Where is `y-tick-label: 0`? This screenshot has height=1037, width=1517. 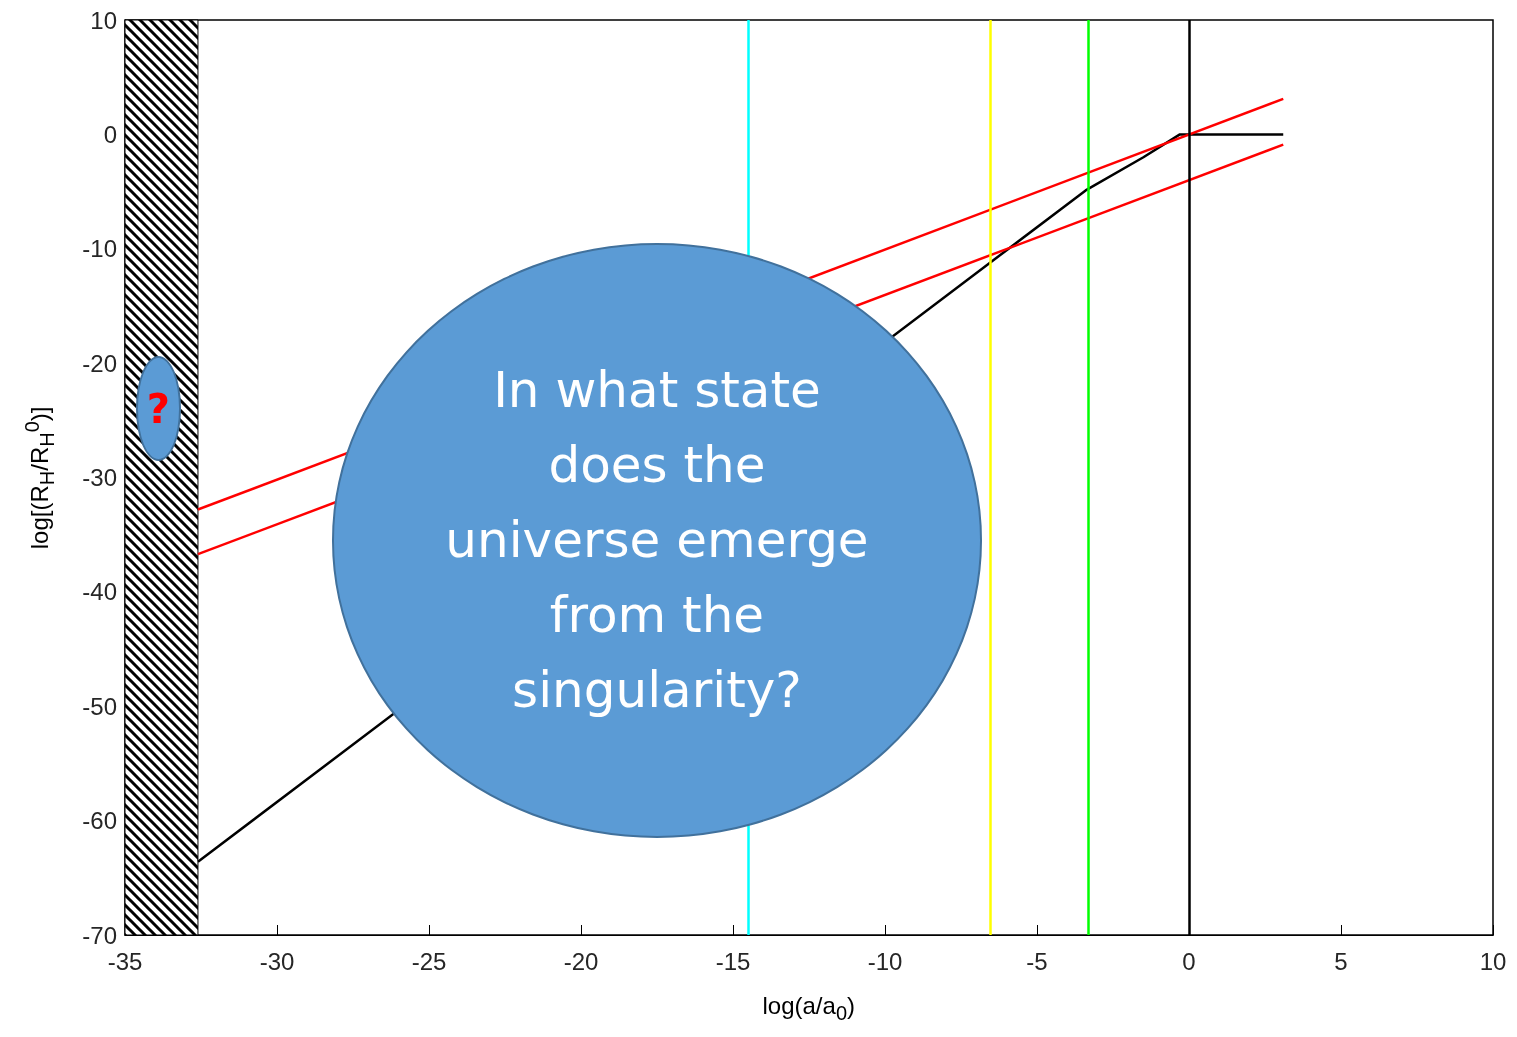
y-tick-label: 0 is located at coordinates (110, 134).